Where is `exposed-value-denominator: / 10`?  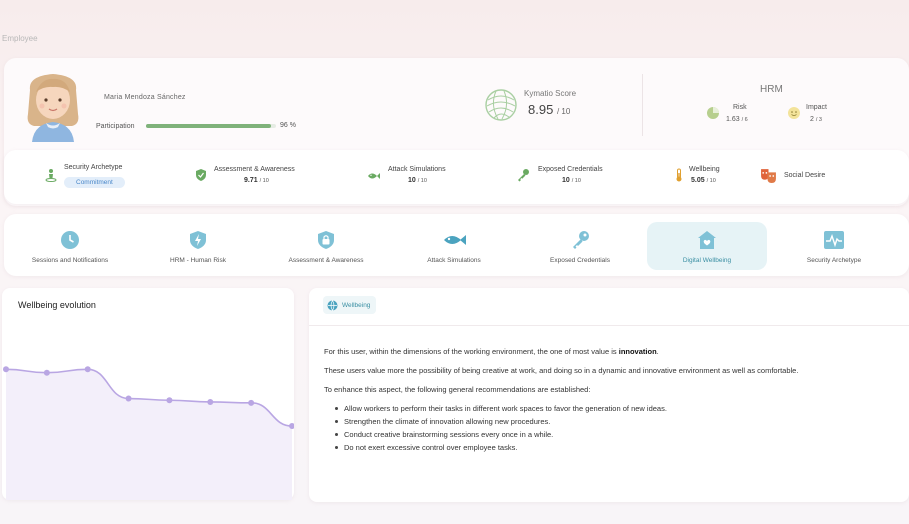
exposed-value-denominator: / 10 is located at coordinates (576, 181).